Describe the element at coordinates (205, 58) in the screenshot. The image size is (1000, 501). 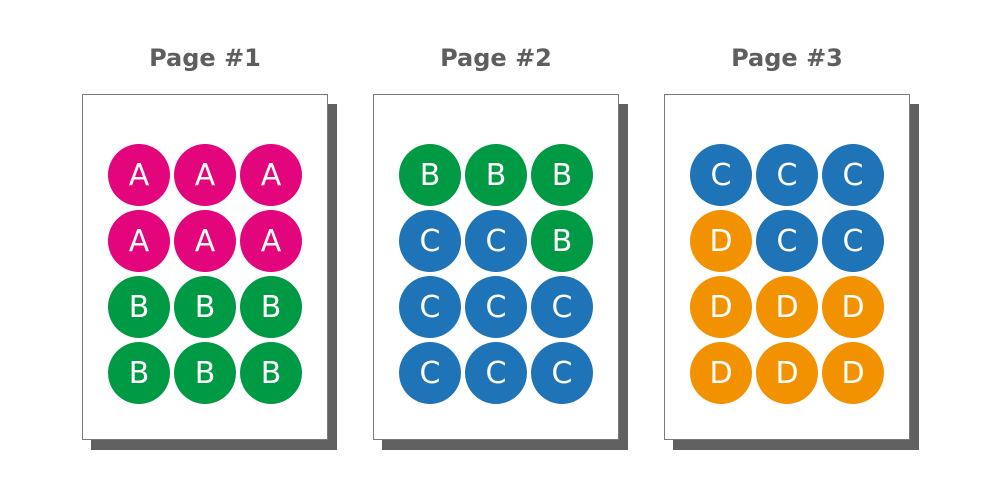
I see `page-1-title: Page #1` at that location.